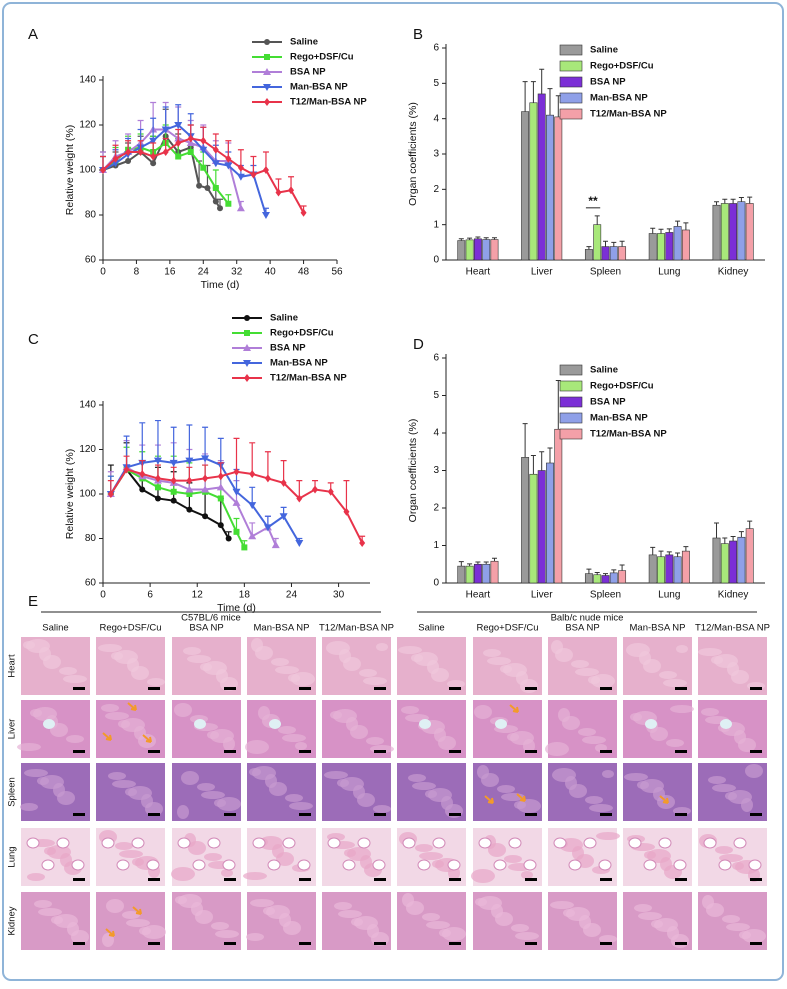  I want to click on x-tick-label: Lung, so click(669, 272).